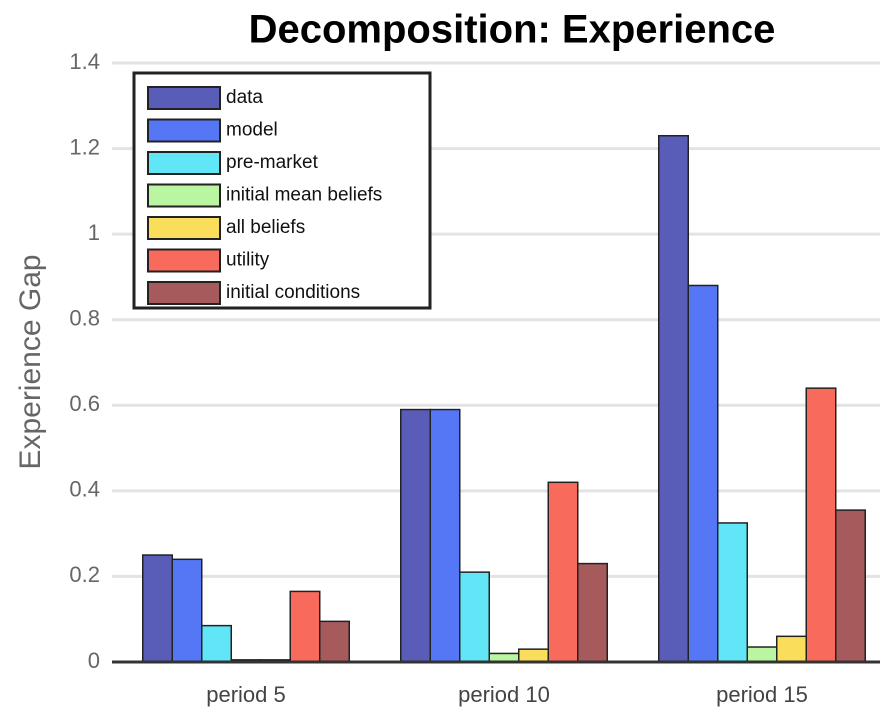 The image size is (883, 724). Describe the element at coordinates (30, 361) in the screenshot. I see `y-axis-label: Experience Gap` at that location.